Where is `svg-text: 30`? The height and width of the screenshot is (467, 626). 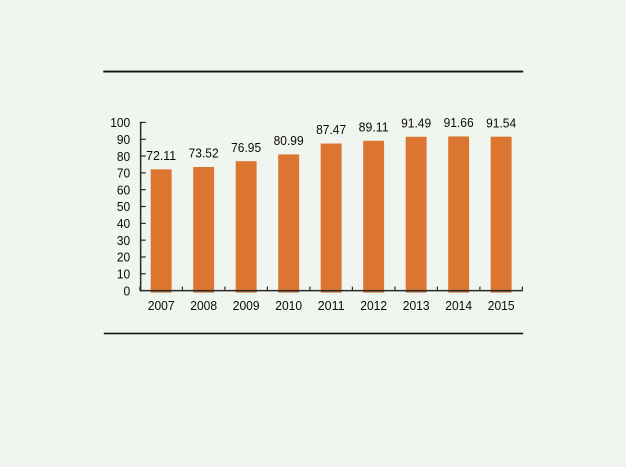 svg-text: 30 is located at coordinates (123, 240).